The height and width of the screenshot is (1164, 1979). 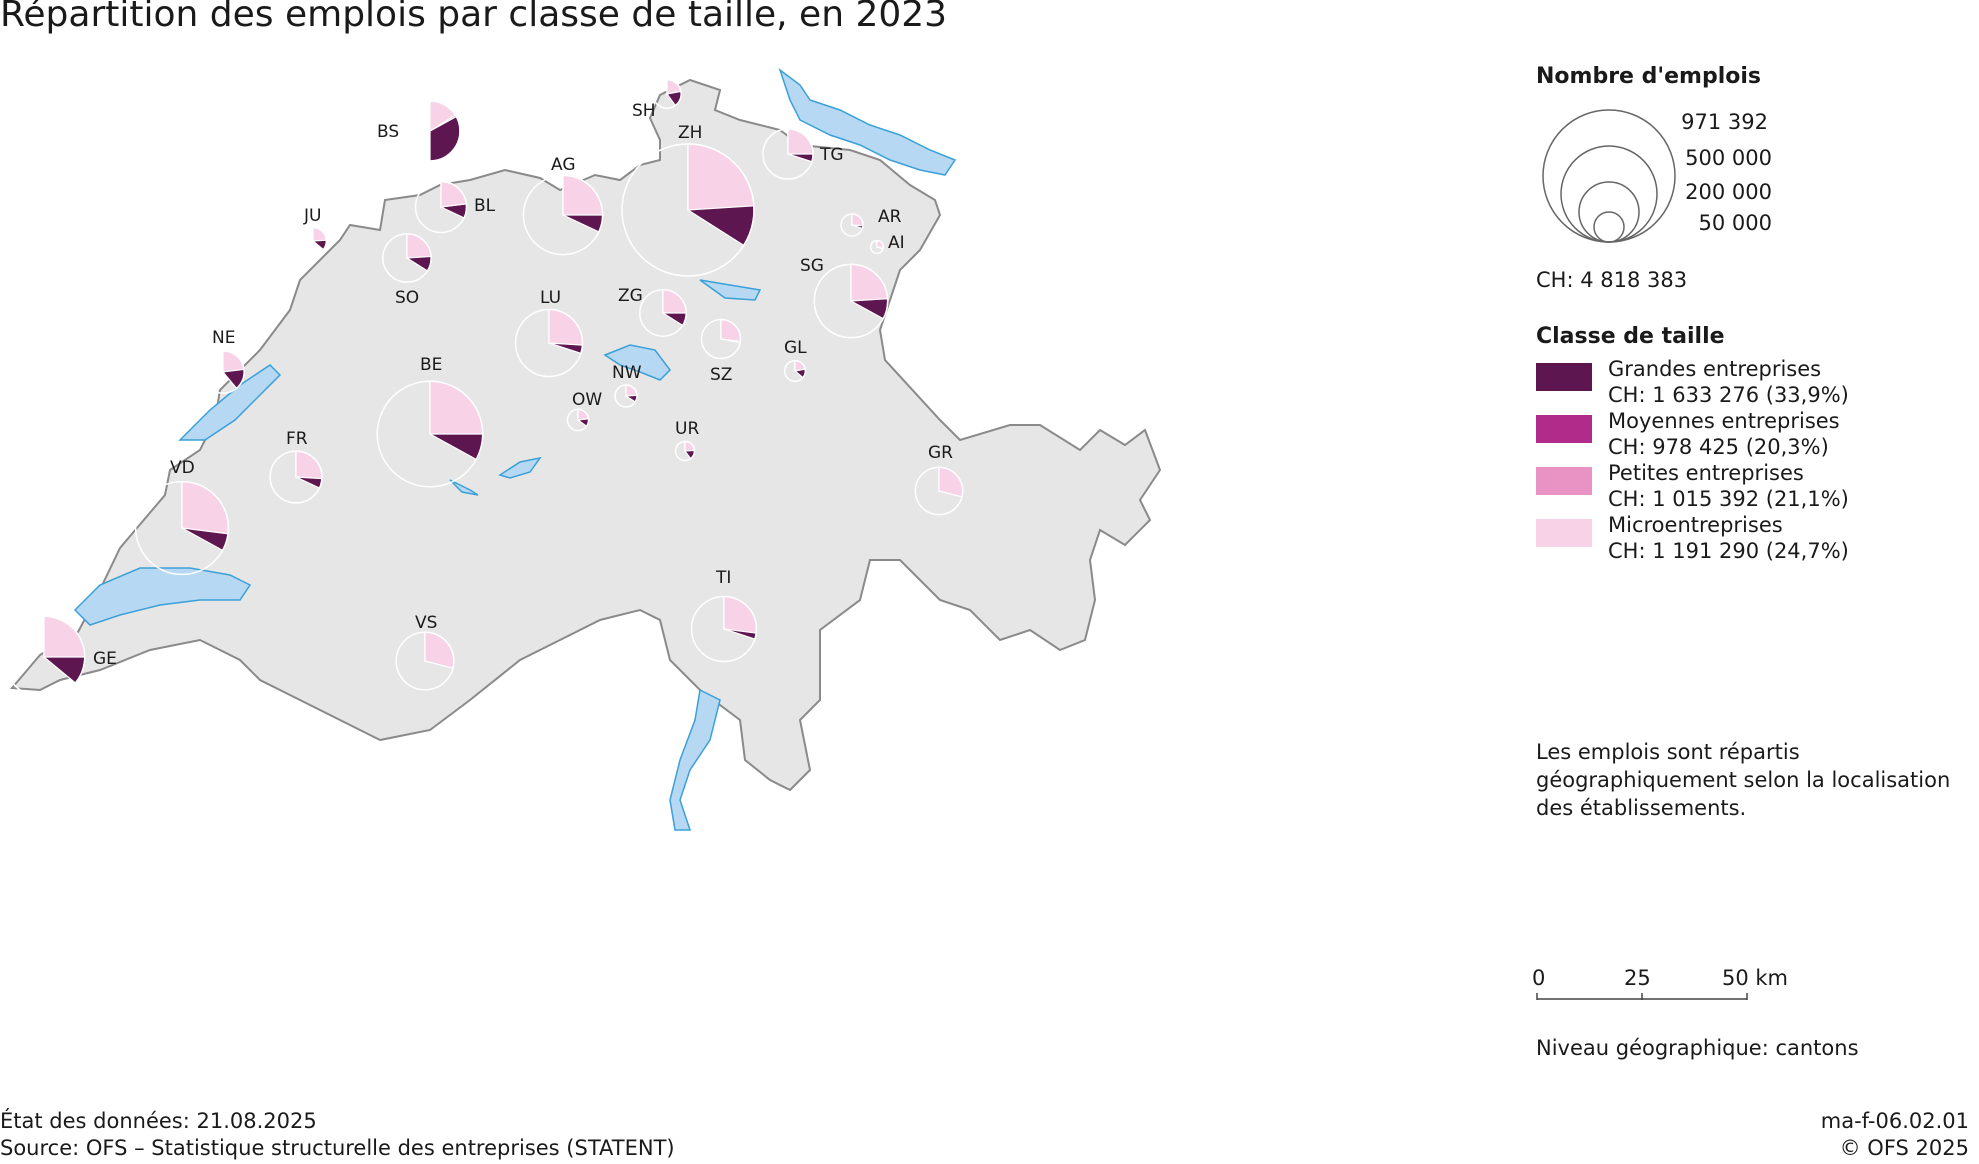 What do you see at coordinates (407, 298) in the screenshot?
I see `canton-label-so: SO` at bounding box center [407, 298].